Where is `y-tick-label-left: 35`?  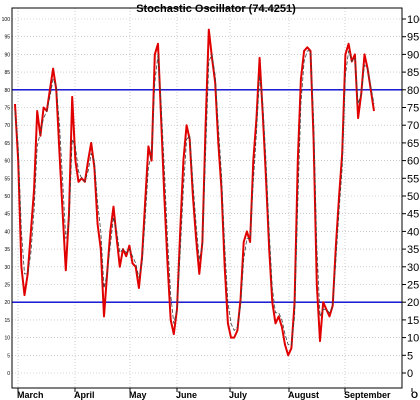 y-tick-label-left: 35 is located at coordinates (7, 250).